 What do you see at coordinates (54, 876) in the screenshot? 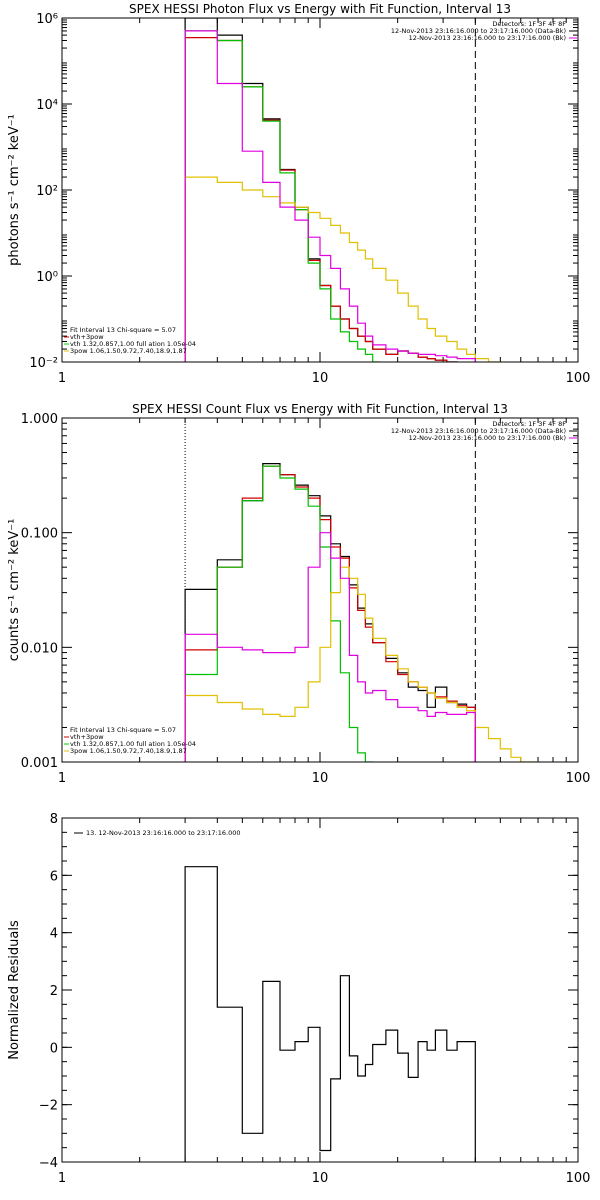
I see `y-tick-label: 6` at bounding box center [54, 876].